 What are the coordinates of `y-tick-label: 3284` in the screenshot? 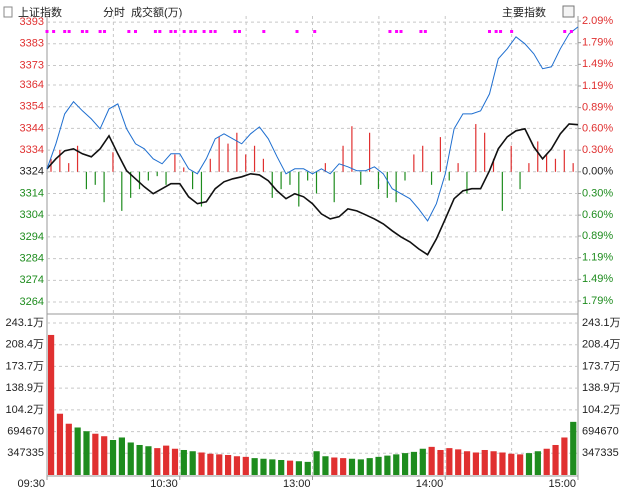 It's located at (32, 259).